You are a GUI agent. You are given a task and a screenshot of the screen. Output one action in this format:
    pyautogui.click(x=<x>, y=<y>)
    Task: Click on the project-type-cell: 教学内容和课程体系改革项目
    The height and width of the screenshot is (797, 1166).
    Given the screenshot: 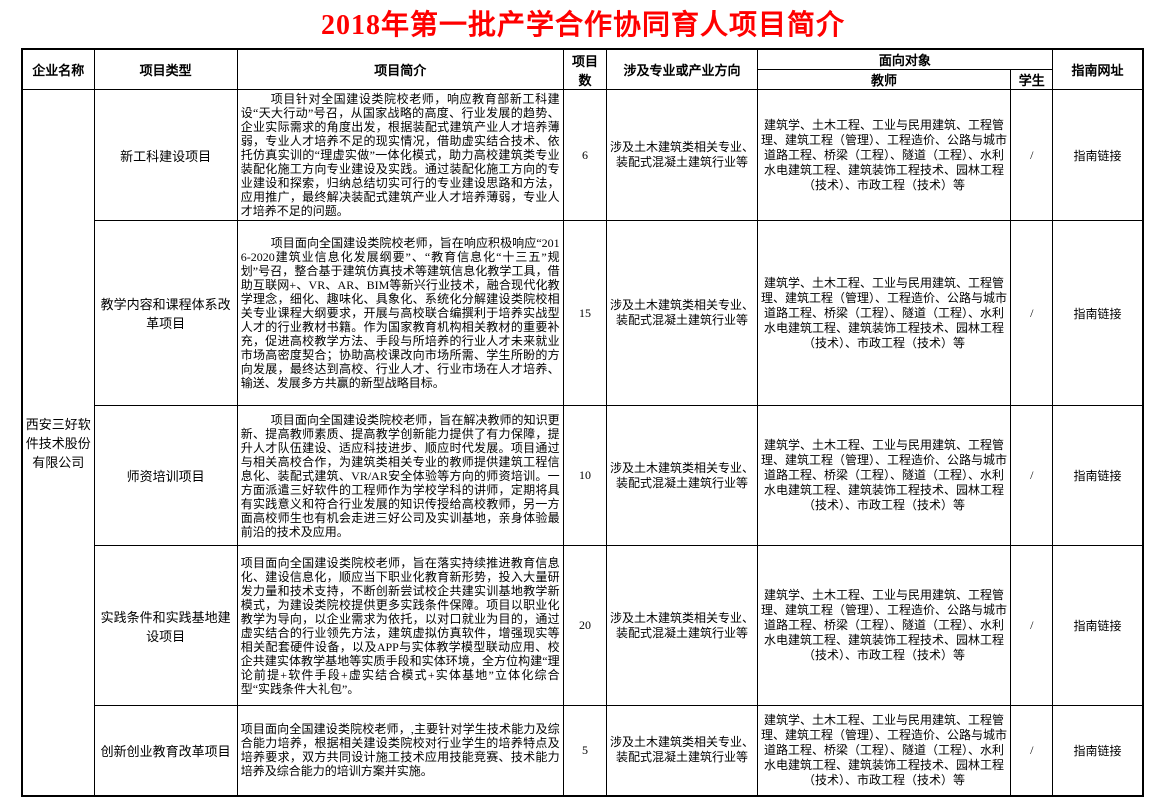 What is the action you would take?
    pyautogui.click(x=165, y=313)
    